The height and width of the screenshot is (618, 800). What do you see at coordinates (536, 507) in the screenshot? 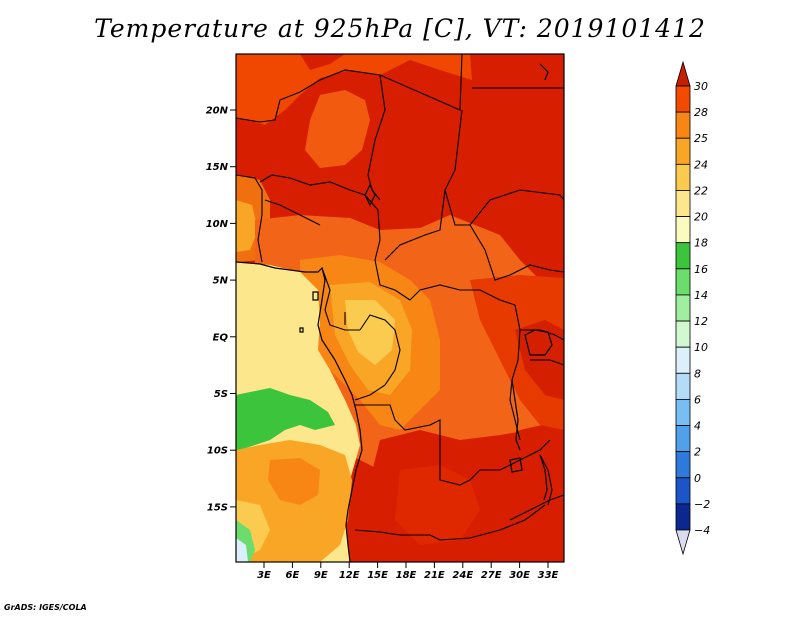
I see `border-zimbabwe` at bounding box center [536, 507].